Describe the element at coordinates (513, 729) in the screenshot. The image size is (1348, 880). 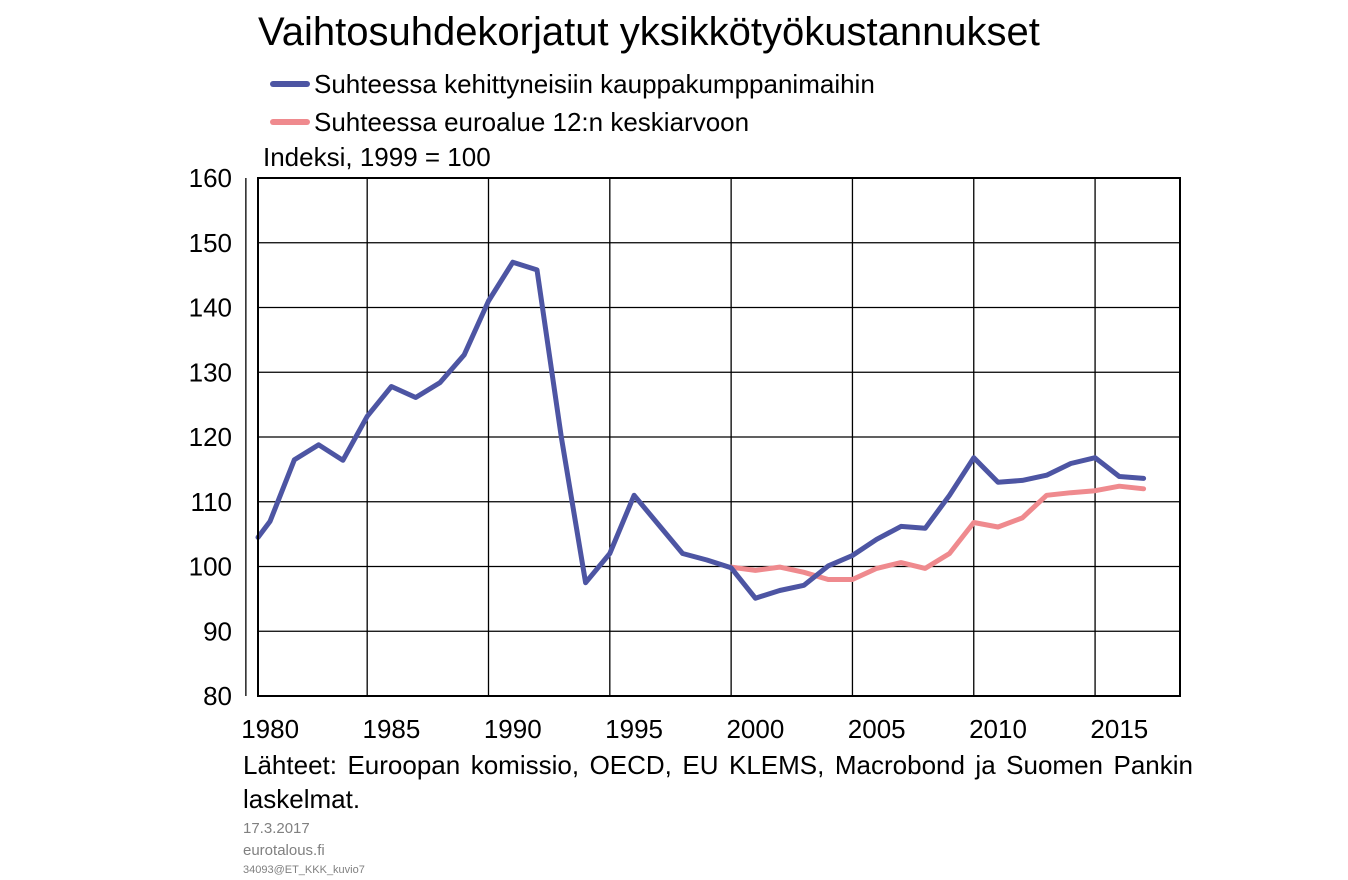
I see `x-tick-label-1990: 1990` at that location.